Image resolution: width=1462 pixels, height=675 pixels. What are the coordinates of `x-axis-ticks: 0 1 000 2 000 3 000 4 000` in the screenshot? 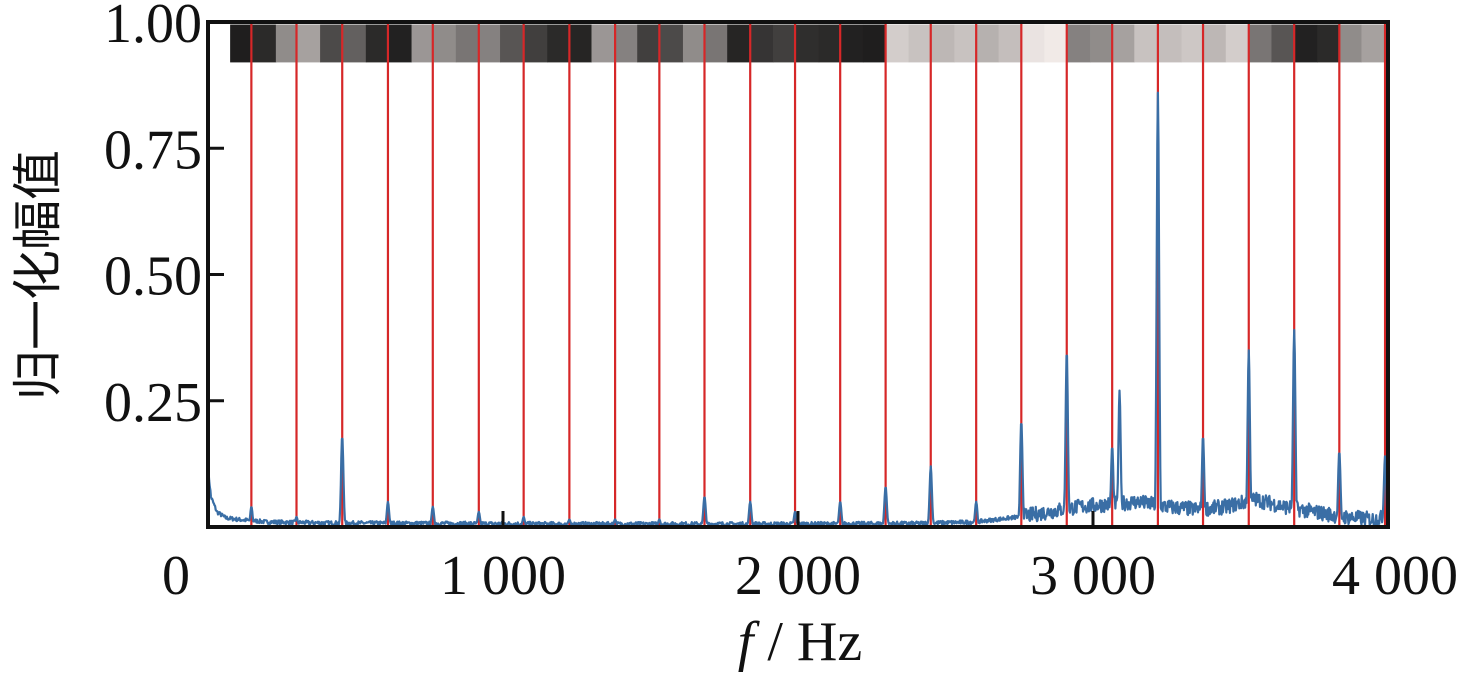 It's located at (810, 559).